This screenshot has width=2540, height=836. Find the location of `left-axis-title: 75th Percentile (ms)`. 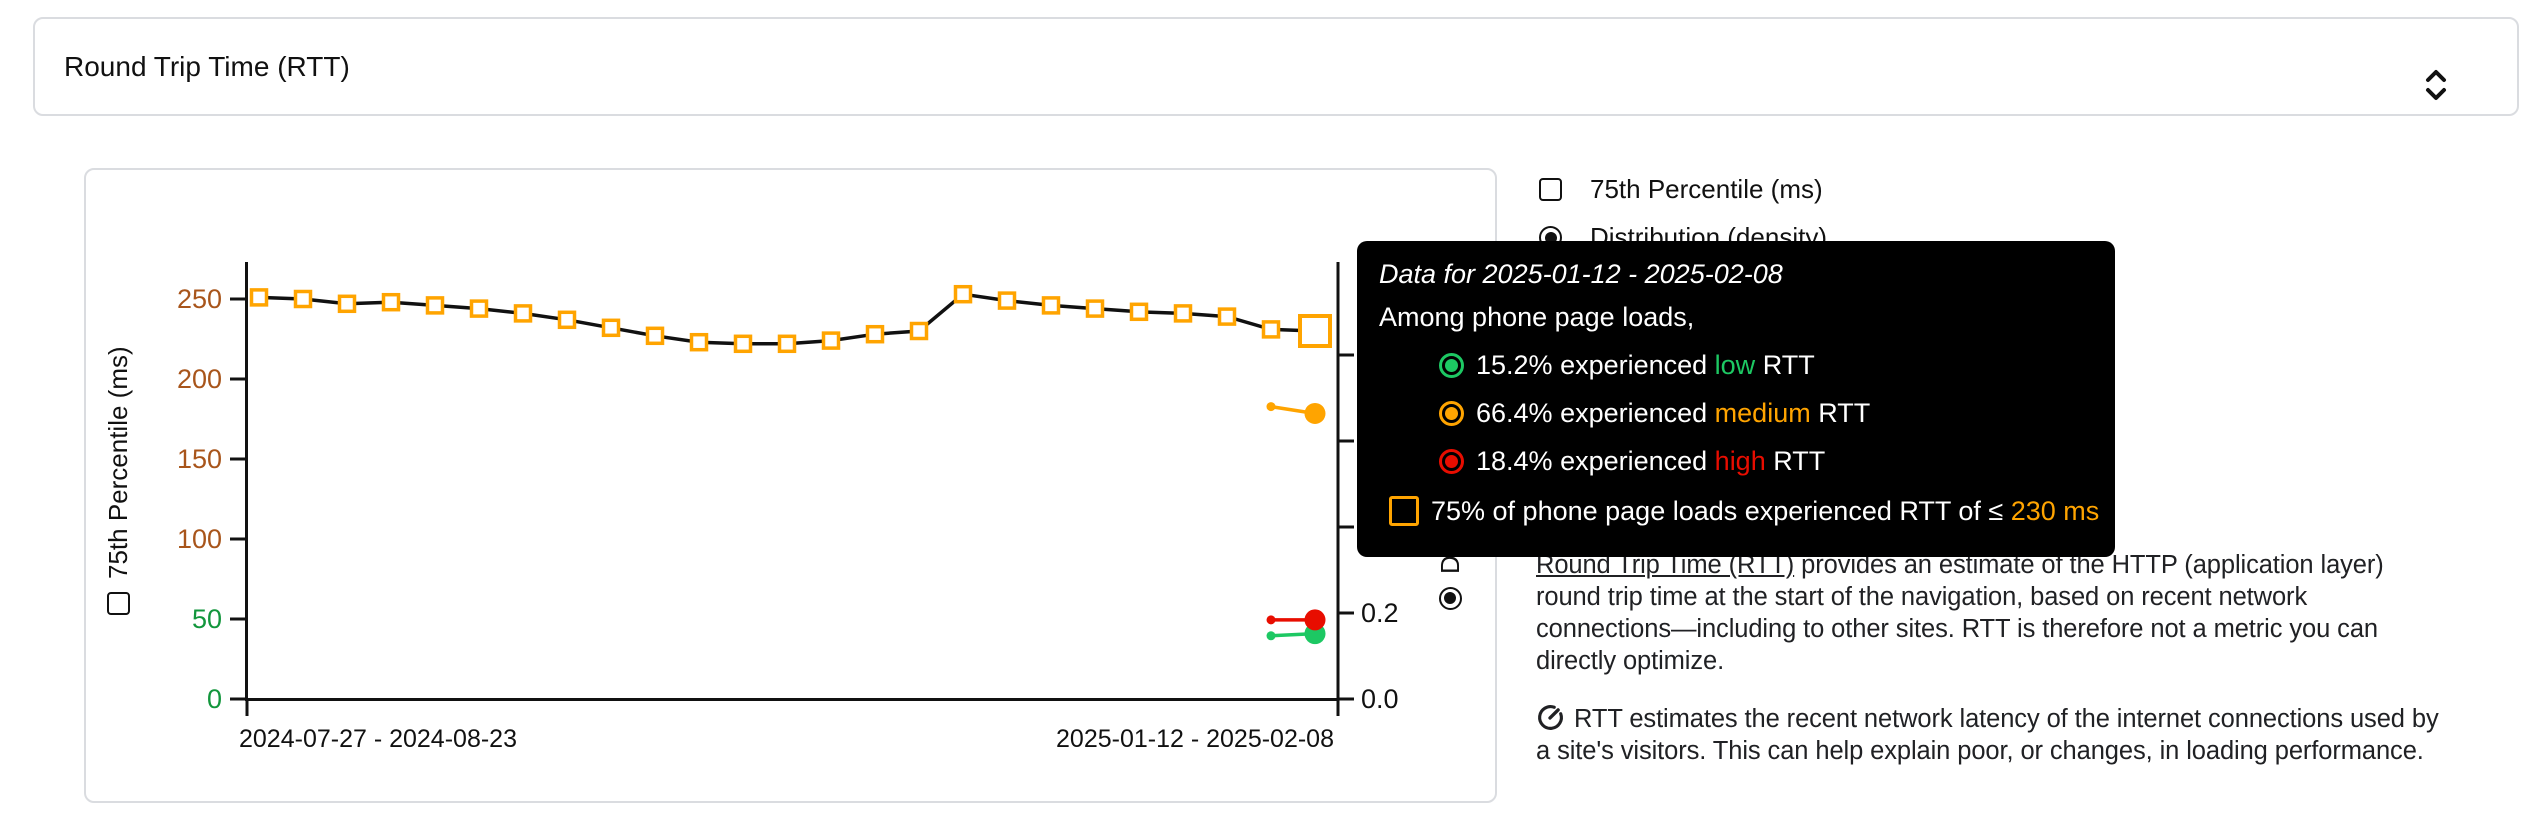

left-axis-title: 75th Percentile (ms) is located at coordinates (117, 445).